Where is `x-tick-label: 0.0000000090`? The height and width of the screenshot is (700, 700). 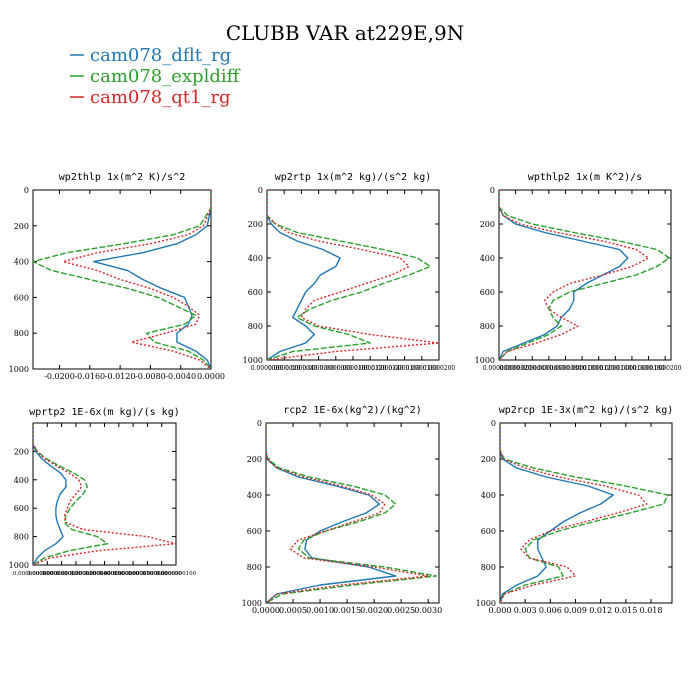
x-tick-label: 0.0000000090 is located at coordinates (162, 574).